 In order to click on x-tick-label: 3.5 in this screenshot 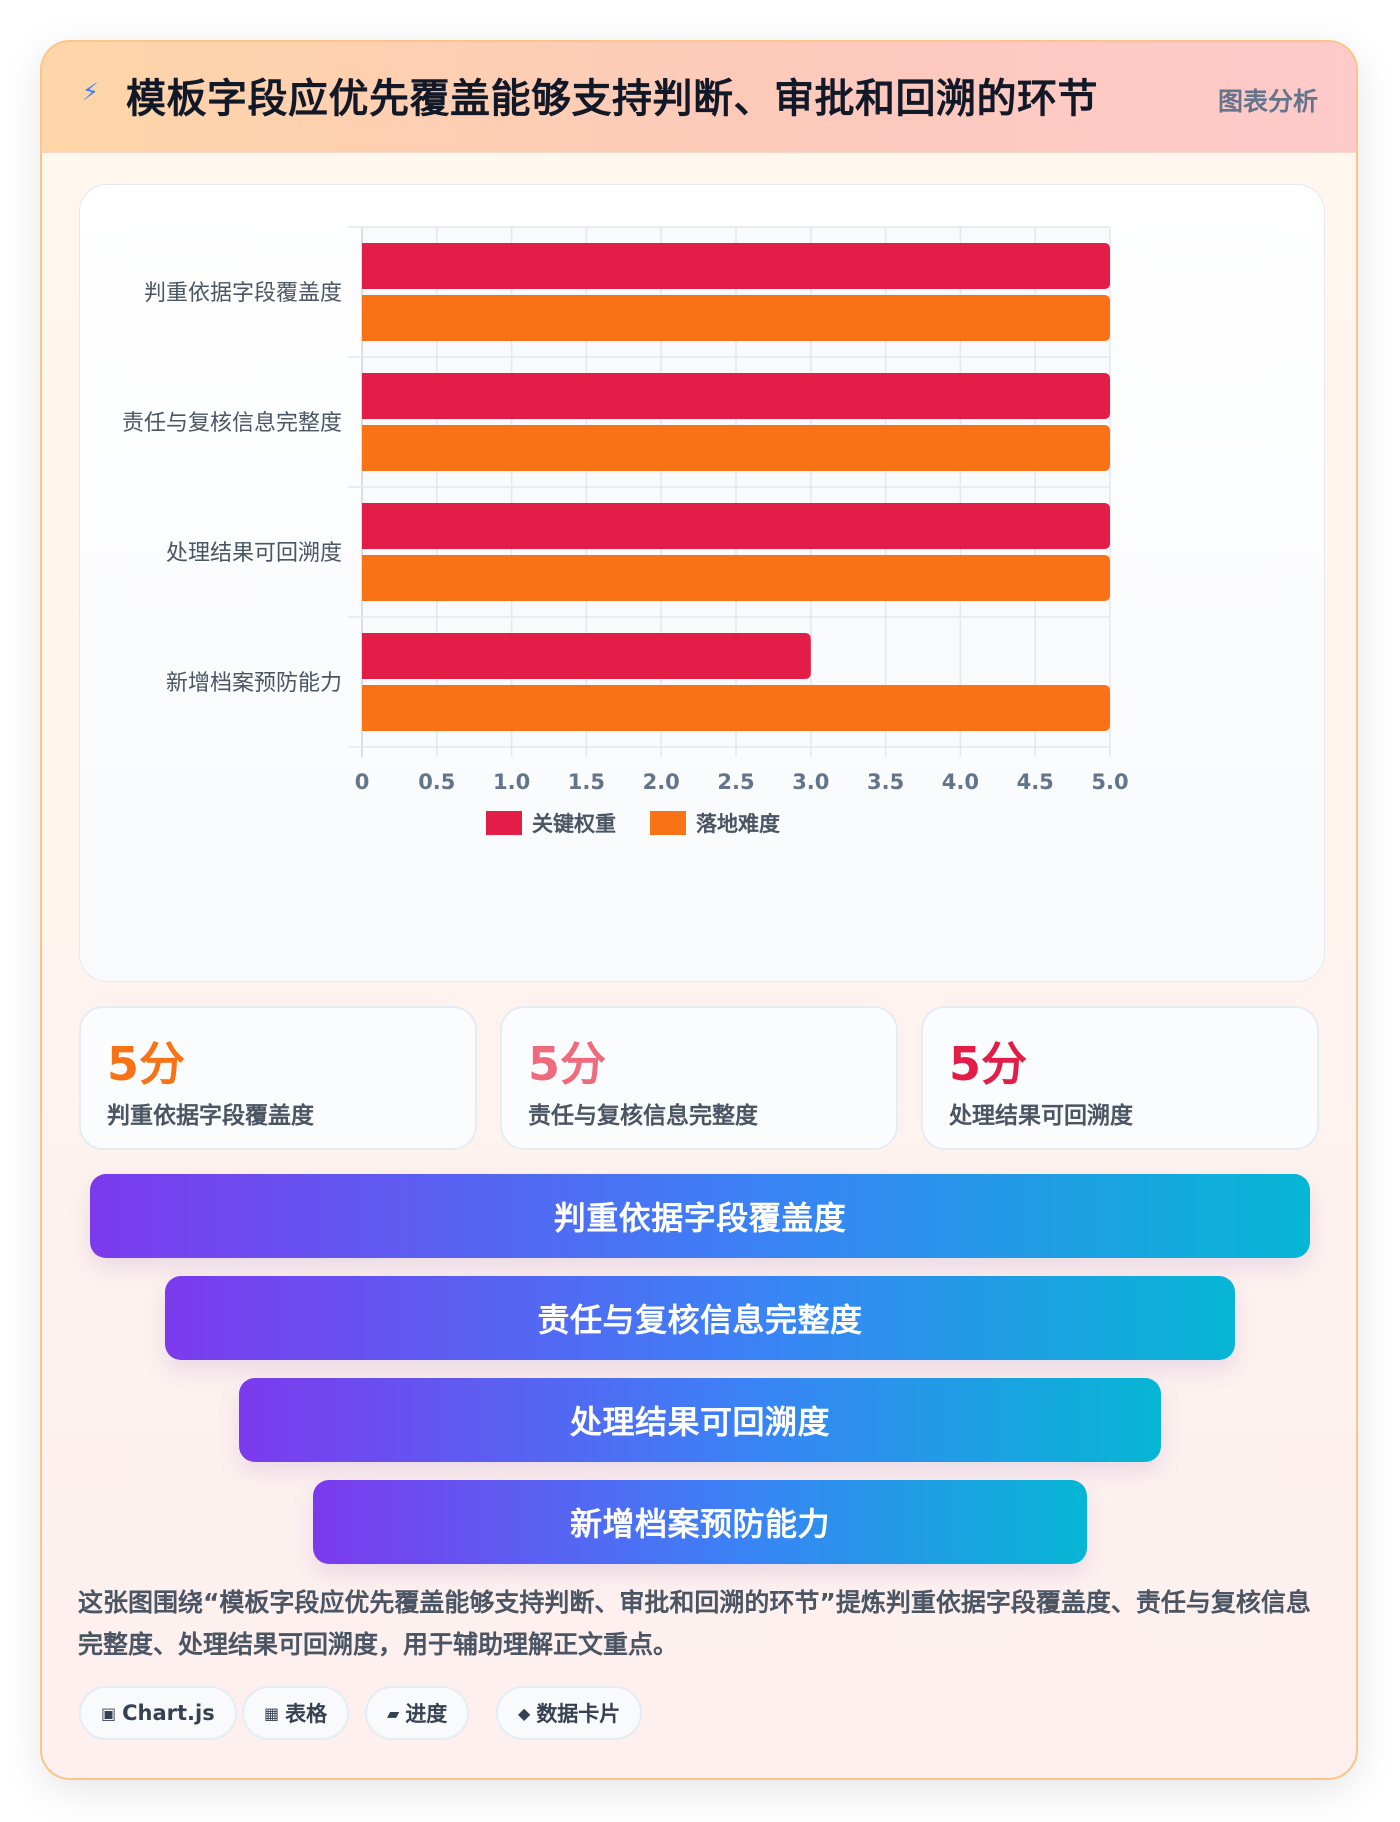, I will do `click(885, 782)`.